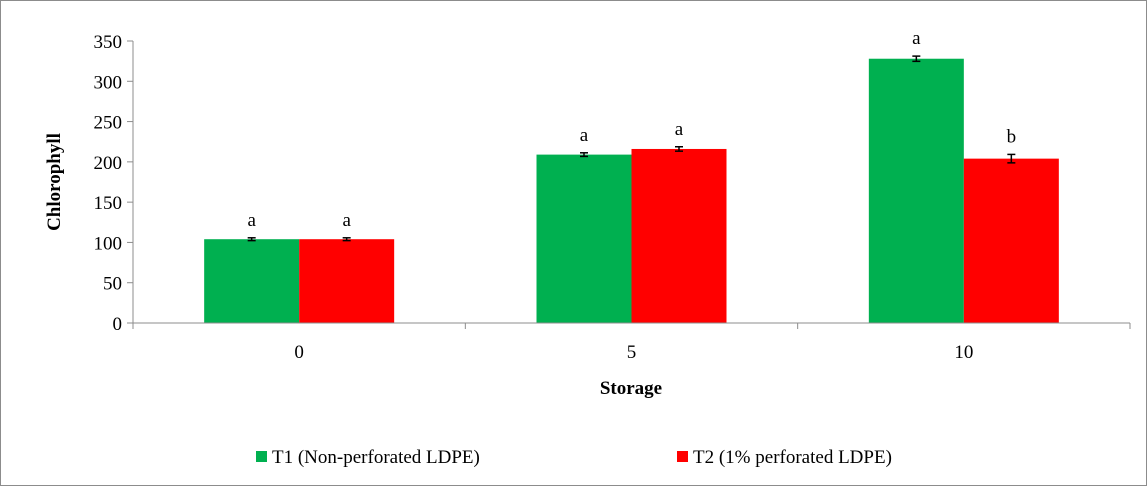 This screenshot has width=1147, height=486. What do you see at coordinates (108, 243) in the screenshot?
I see `y-tick-label: 100` at bounding box center [108, 243].